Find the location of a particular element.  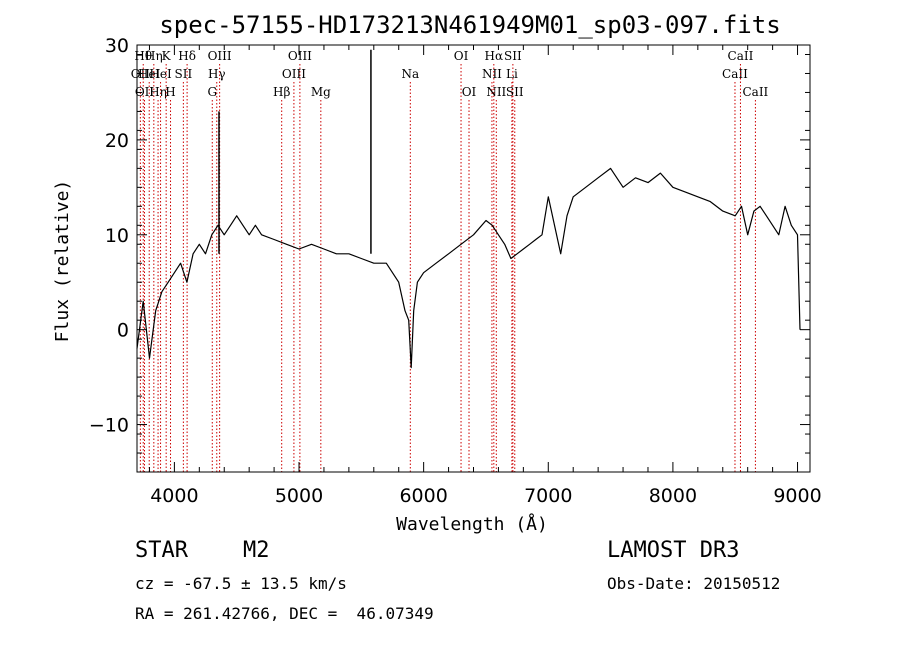

object-class: STAR is located at coordinates (161, 550).